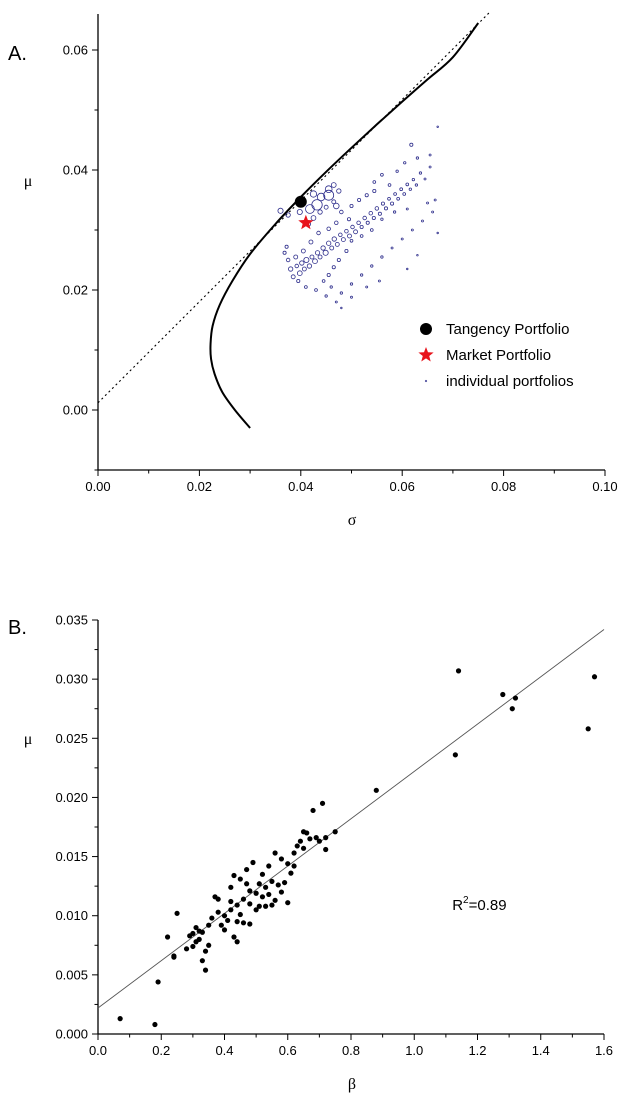  What do you see at coordinates (457, 905) in the screenshot?
I see `r-squared-base: R` at bounding box center [457, 905].